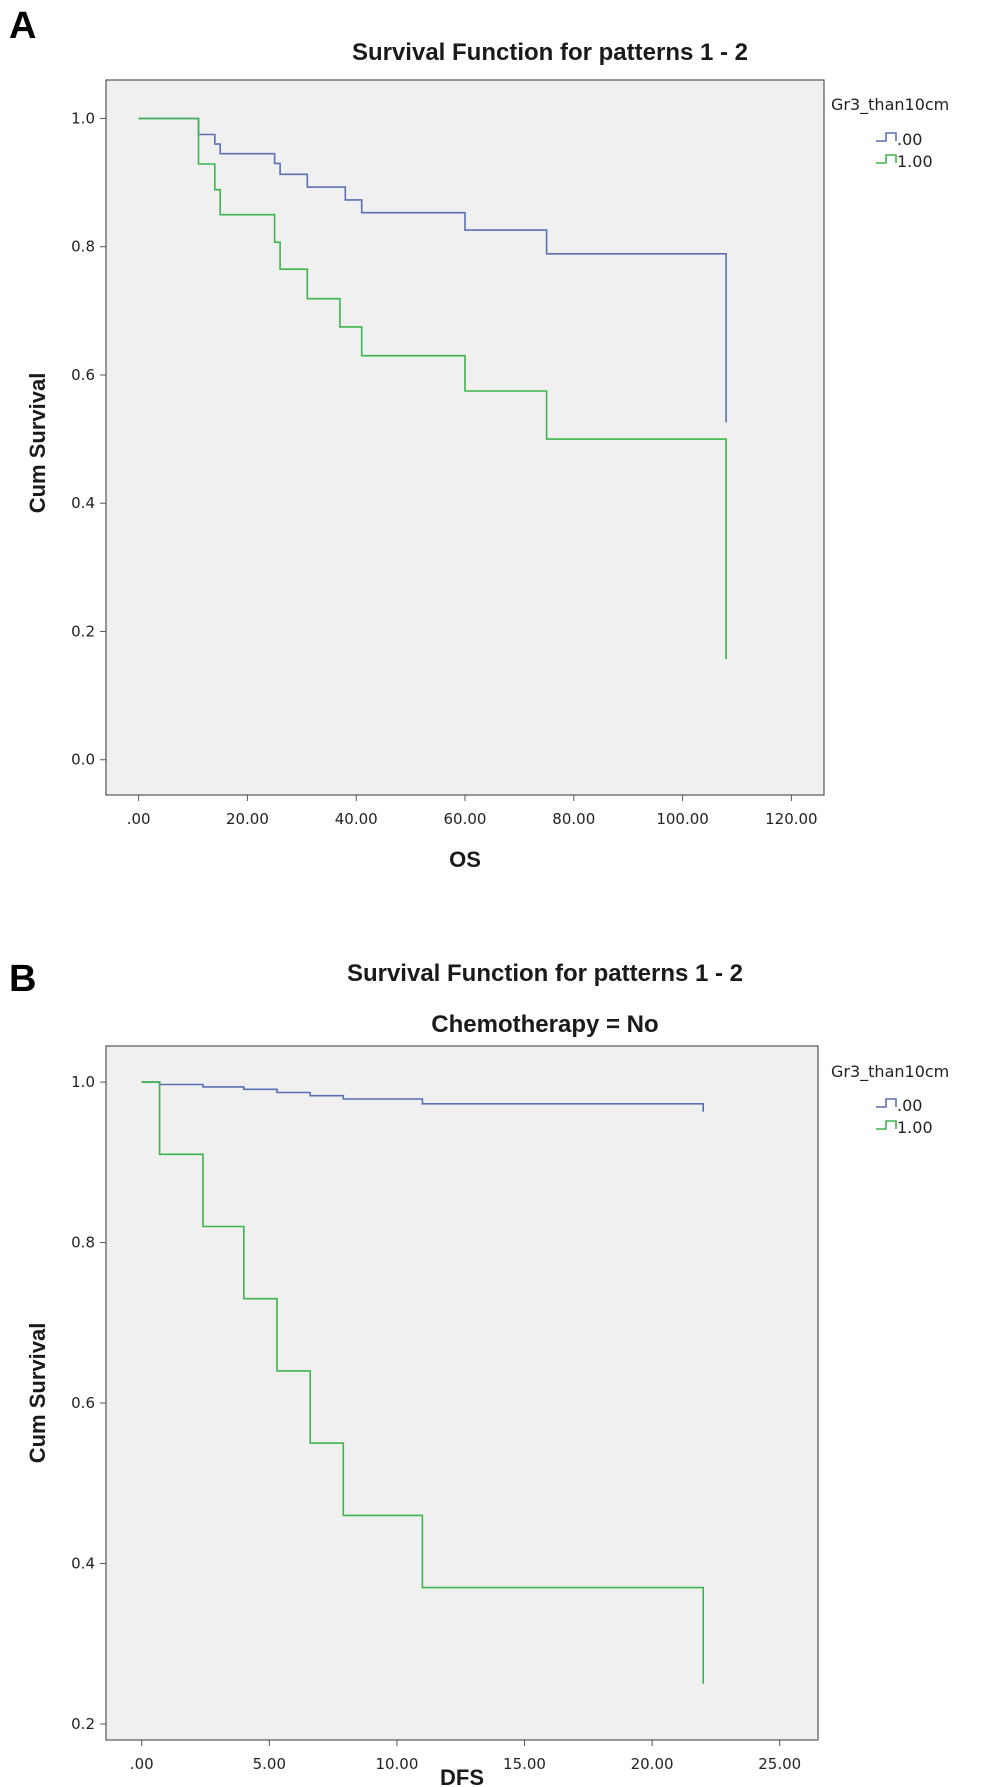  What do you see at coordinates (779, 1764) in the screenshot?
I see `panel-b-x-tick-label: 25.00` at bounding box center [779, 1764].